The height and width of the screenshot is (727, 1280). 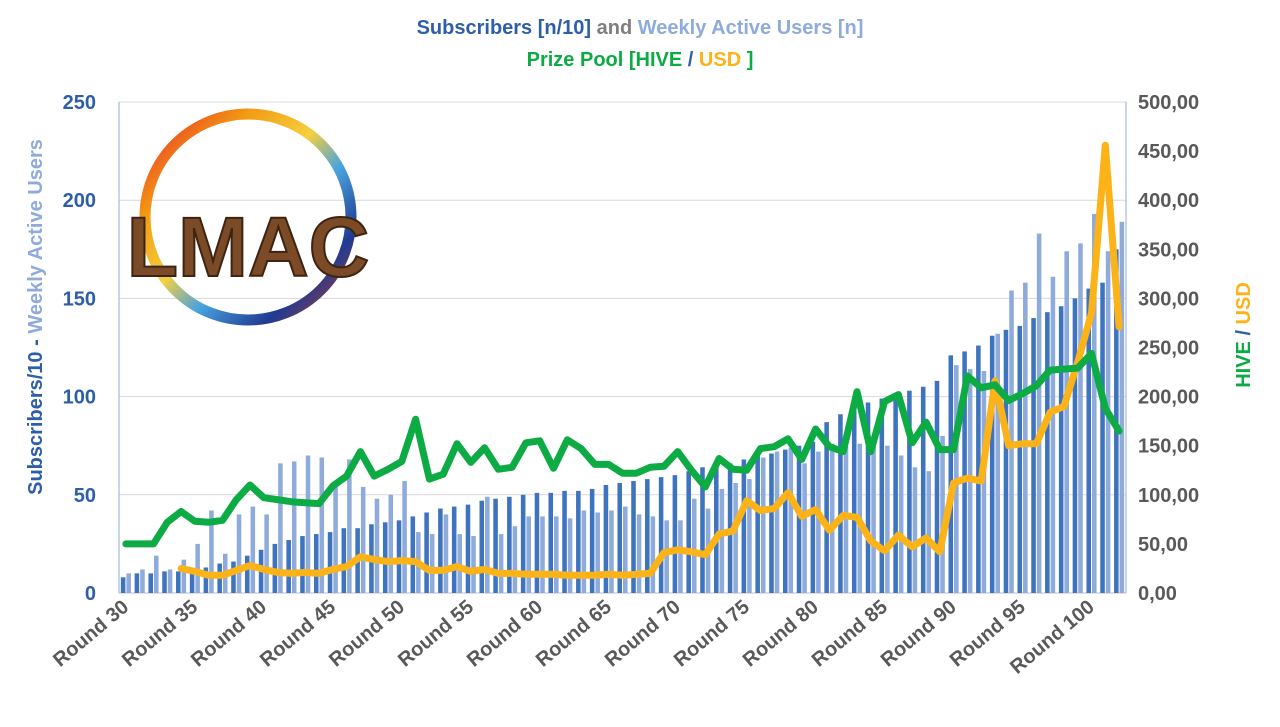 I want to click on y-left-tick-label: 100, so click(x=79, y=398).